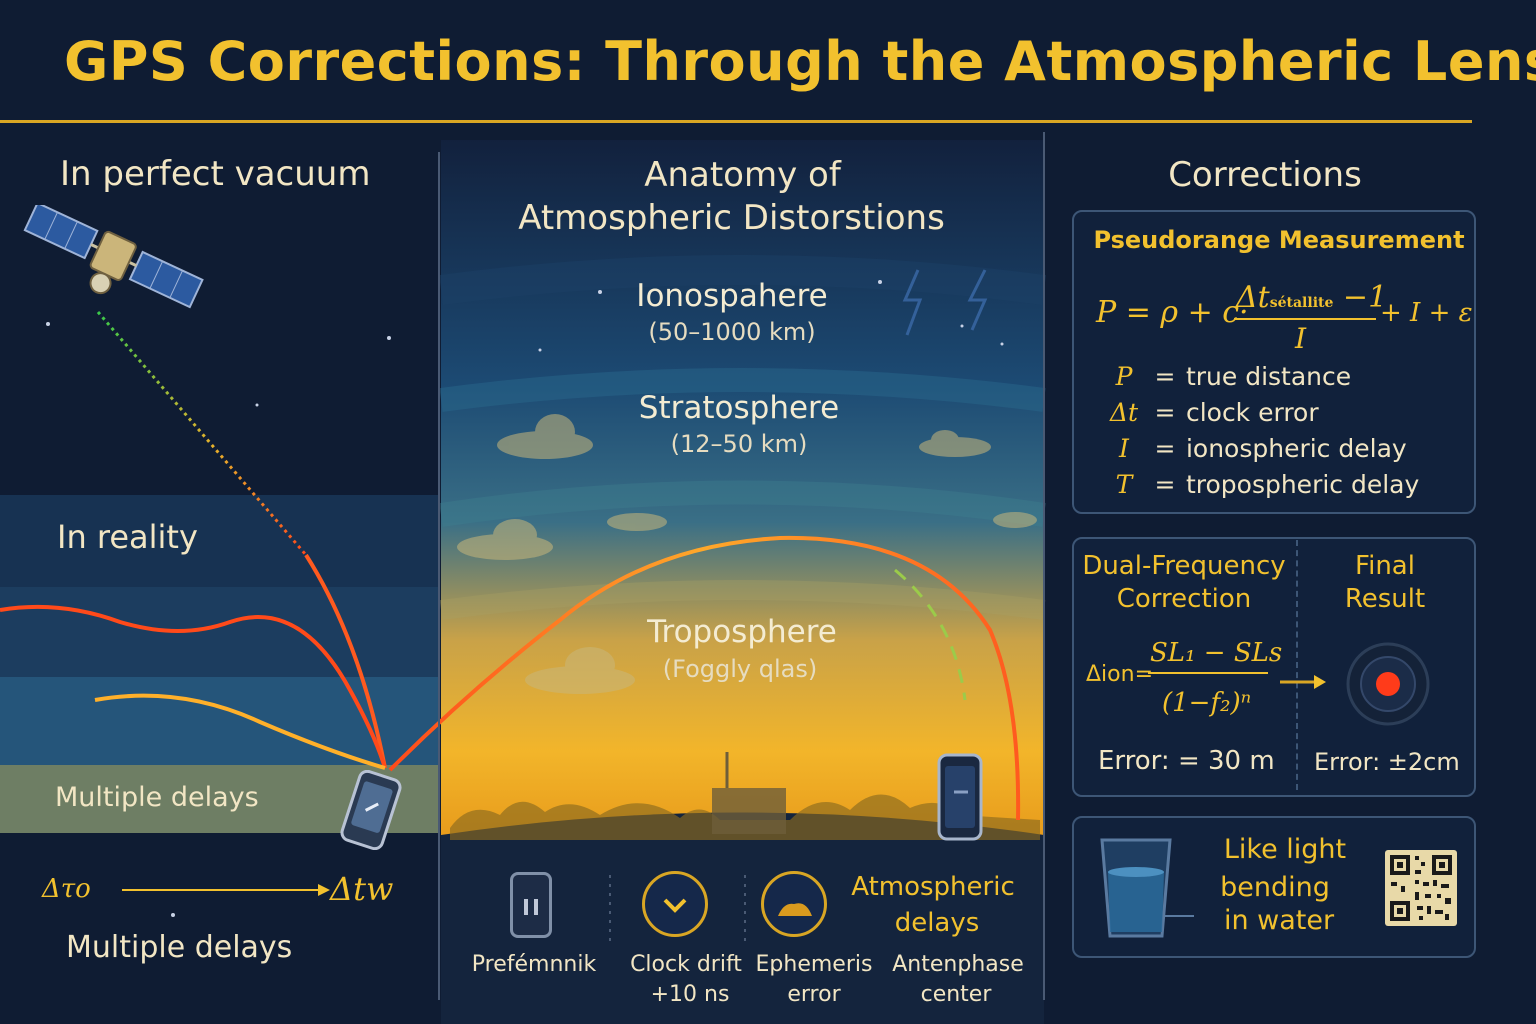 Image resolution: width=1536 pixels, height=1024 pixels. Describe the element at coordinates (739, 444) in the screenshot. I see `layer-range-stratosphere: (12–50 km)` at that location.